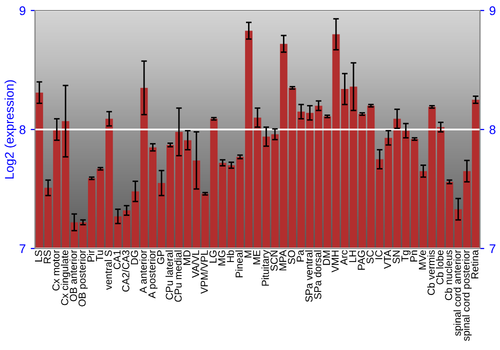 Image resolution: width=500 pixels, height=350 pixels. What do you see at coordinates (47, 257) in the screenshot?
I see `x-tick-label: RS` at bounding box center [47, 257].